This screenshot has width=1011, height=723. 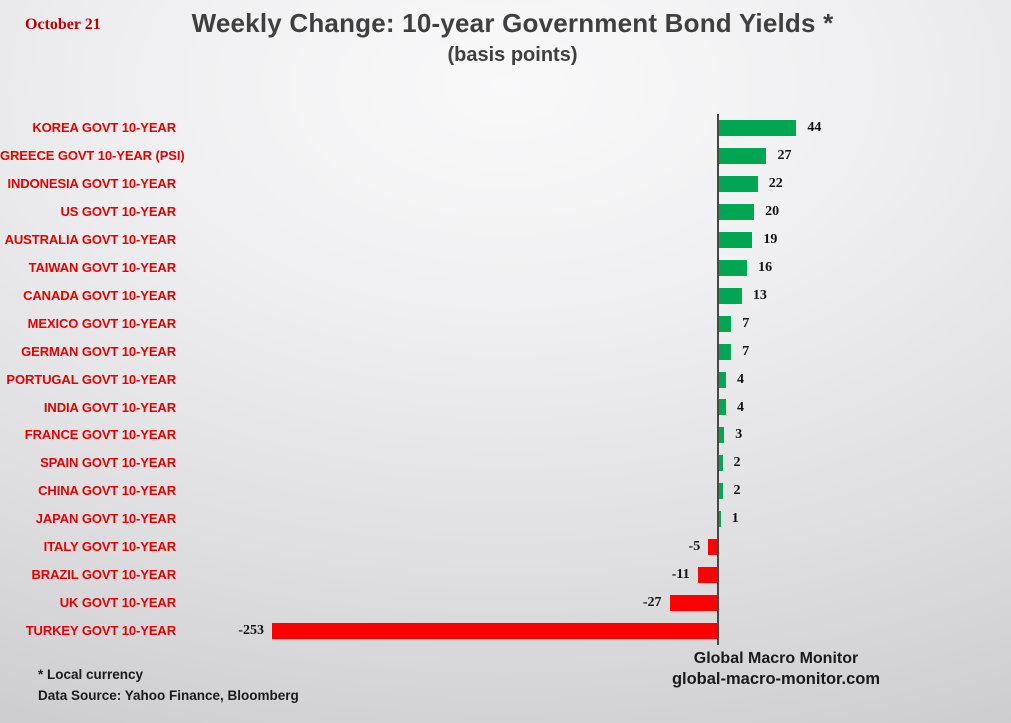 I want to click on bar-row: TURKEY GOVT 10-YEAR -253, so click(x=505, y=631).